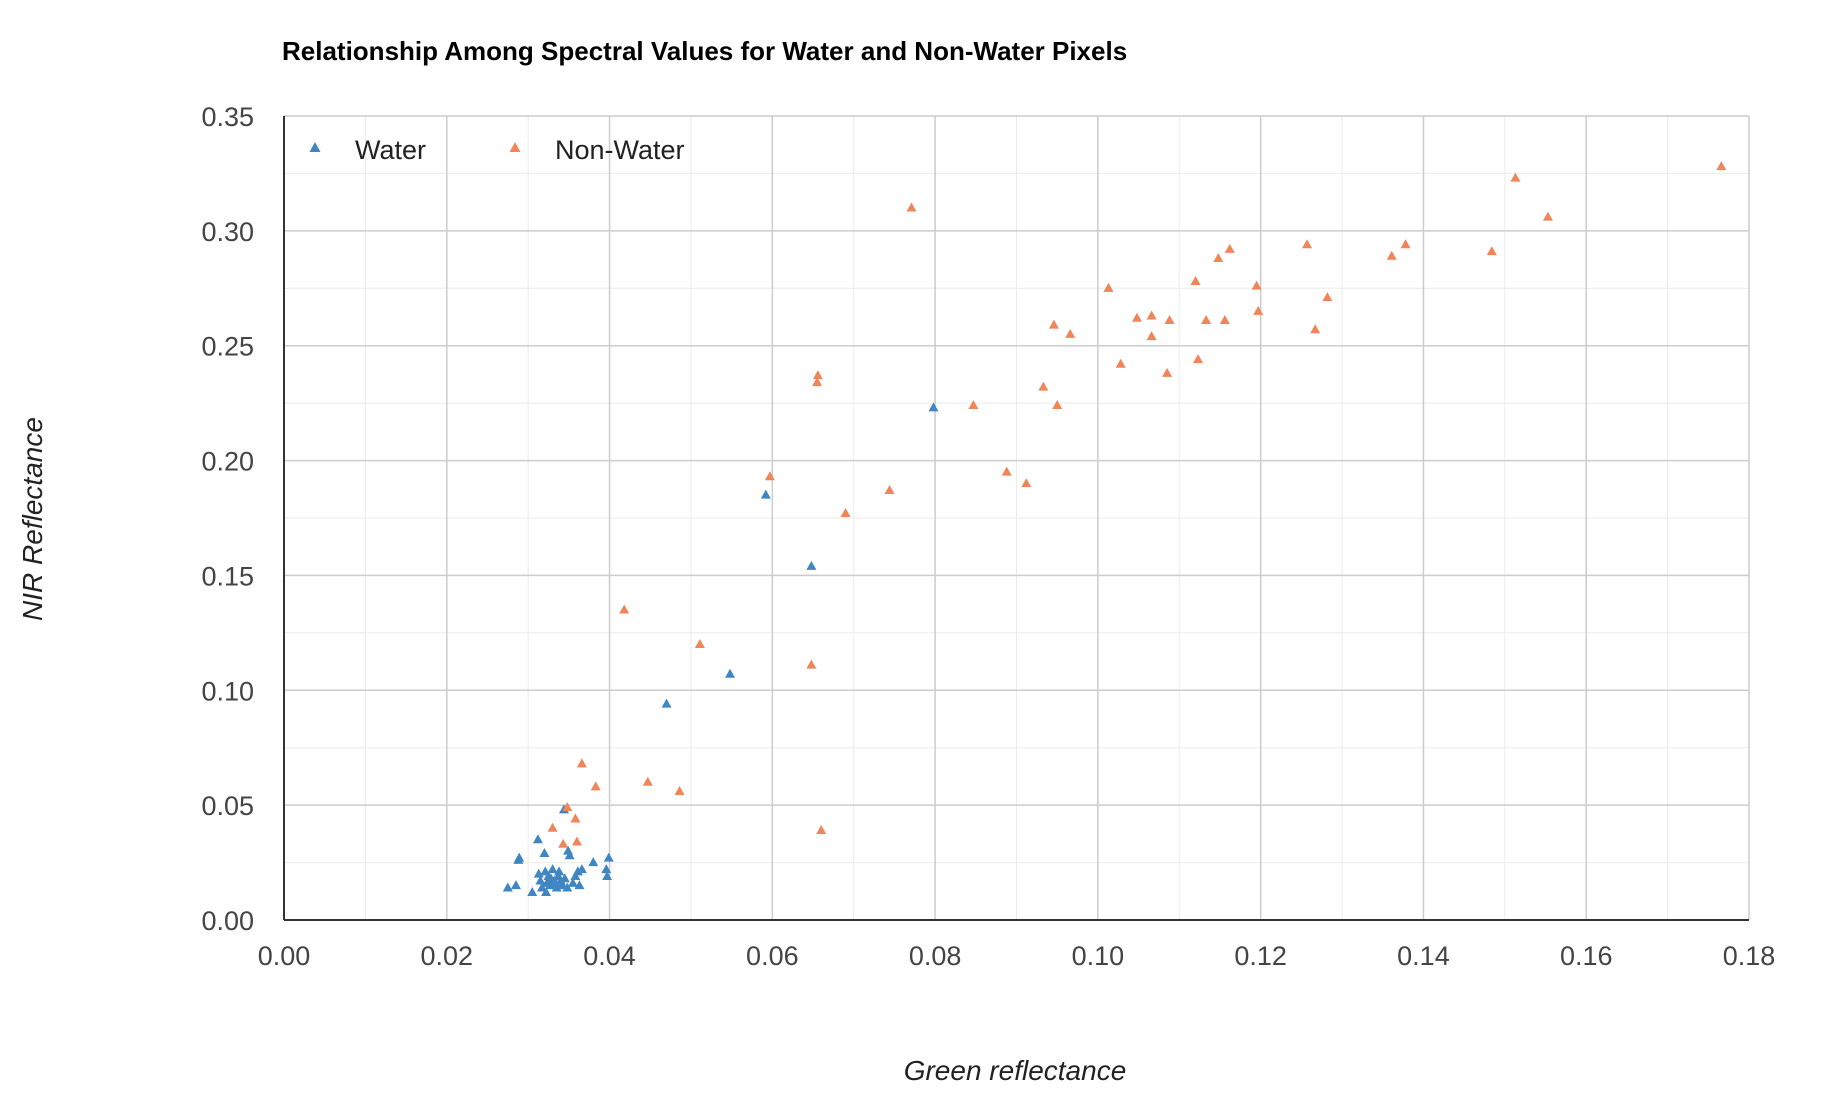 The image size is (1840, 1096). I want to click on y-tick-label: 0.00, so click(227, 921).